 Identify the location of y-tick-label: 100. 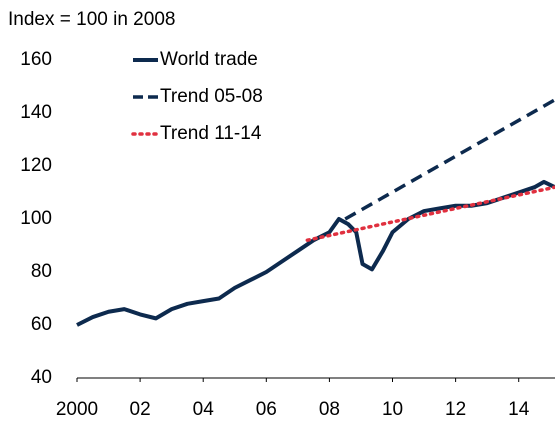
(36, 218).